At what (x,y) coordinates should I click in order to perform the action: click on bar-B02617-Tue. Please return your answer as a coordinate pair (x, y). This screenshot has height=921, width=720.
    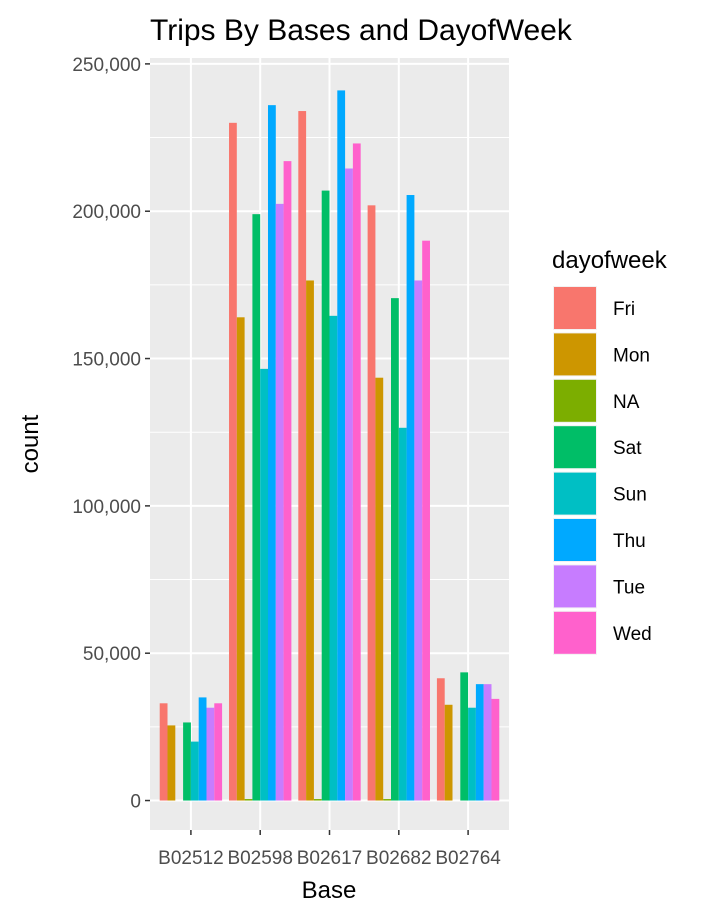
    Looking at the image, I should click on (349, 484).